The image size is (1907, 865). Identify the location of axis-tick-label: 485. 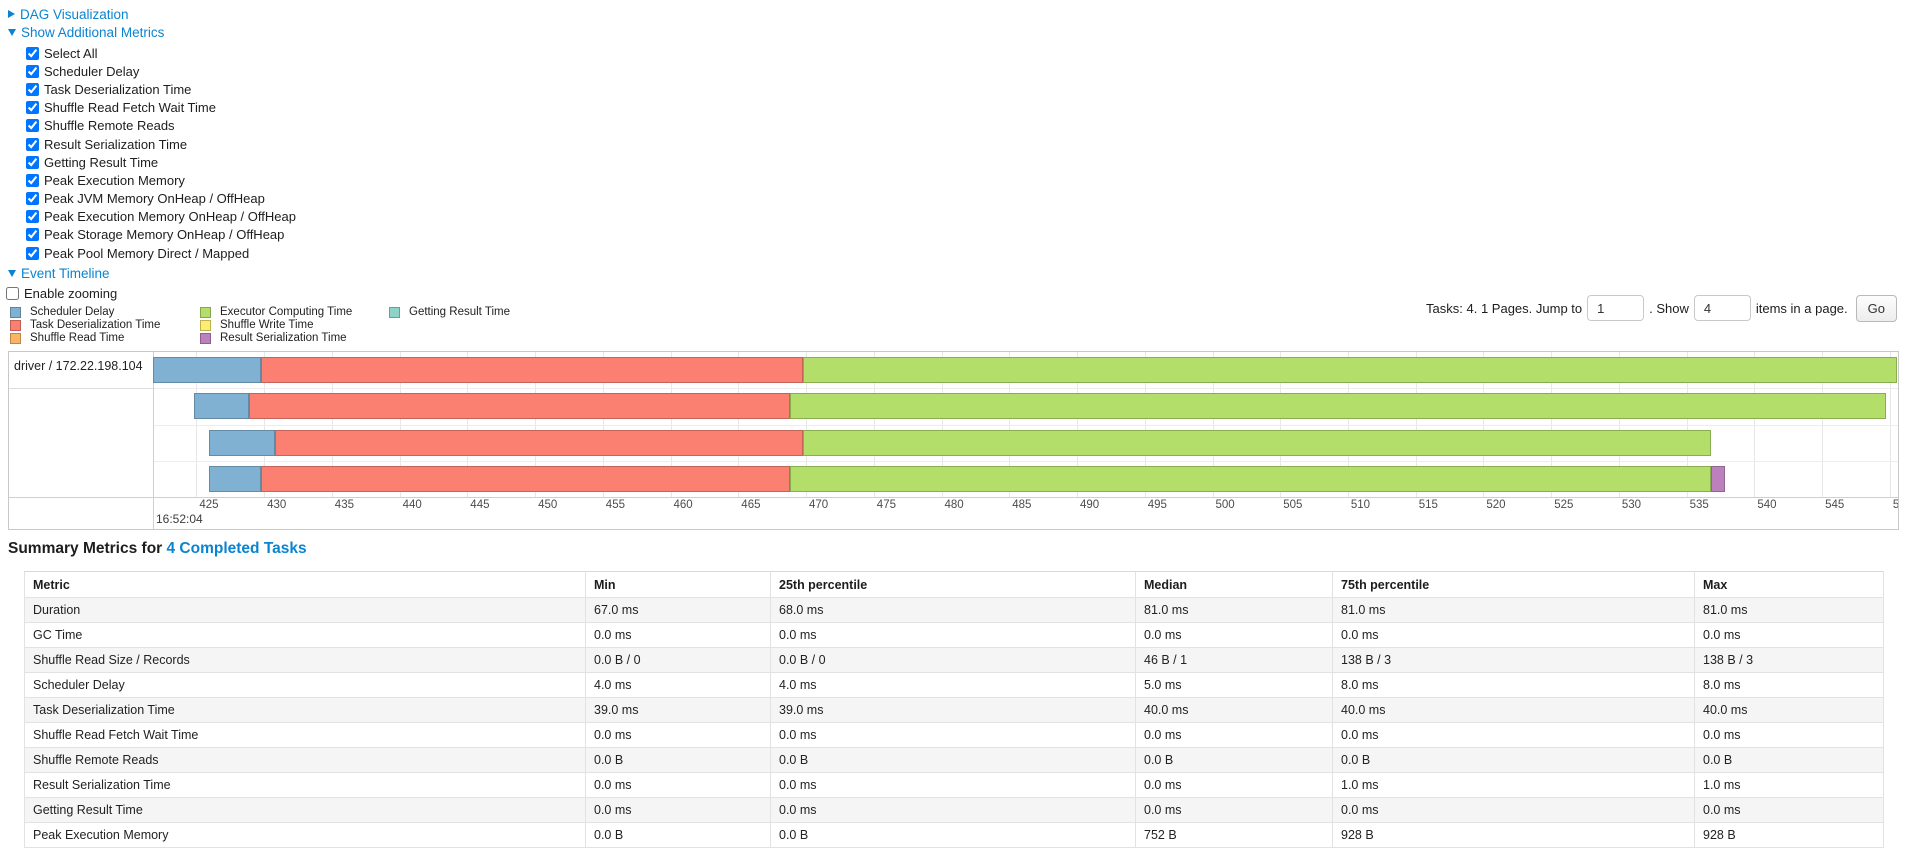
(1022, 505).